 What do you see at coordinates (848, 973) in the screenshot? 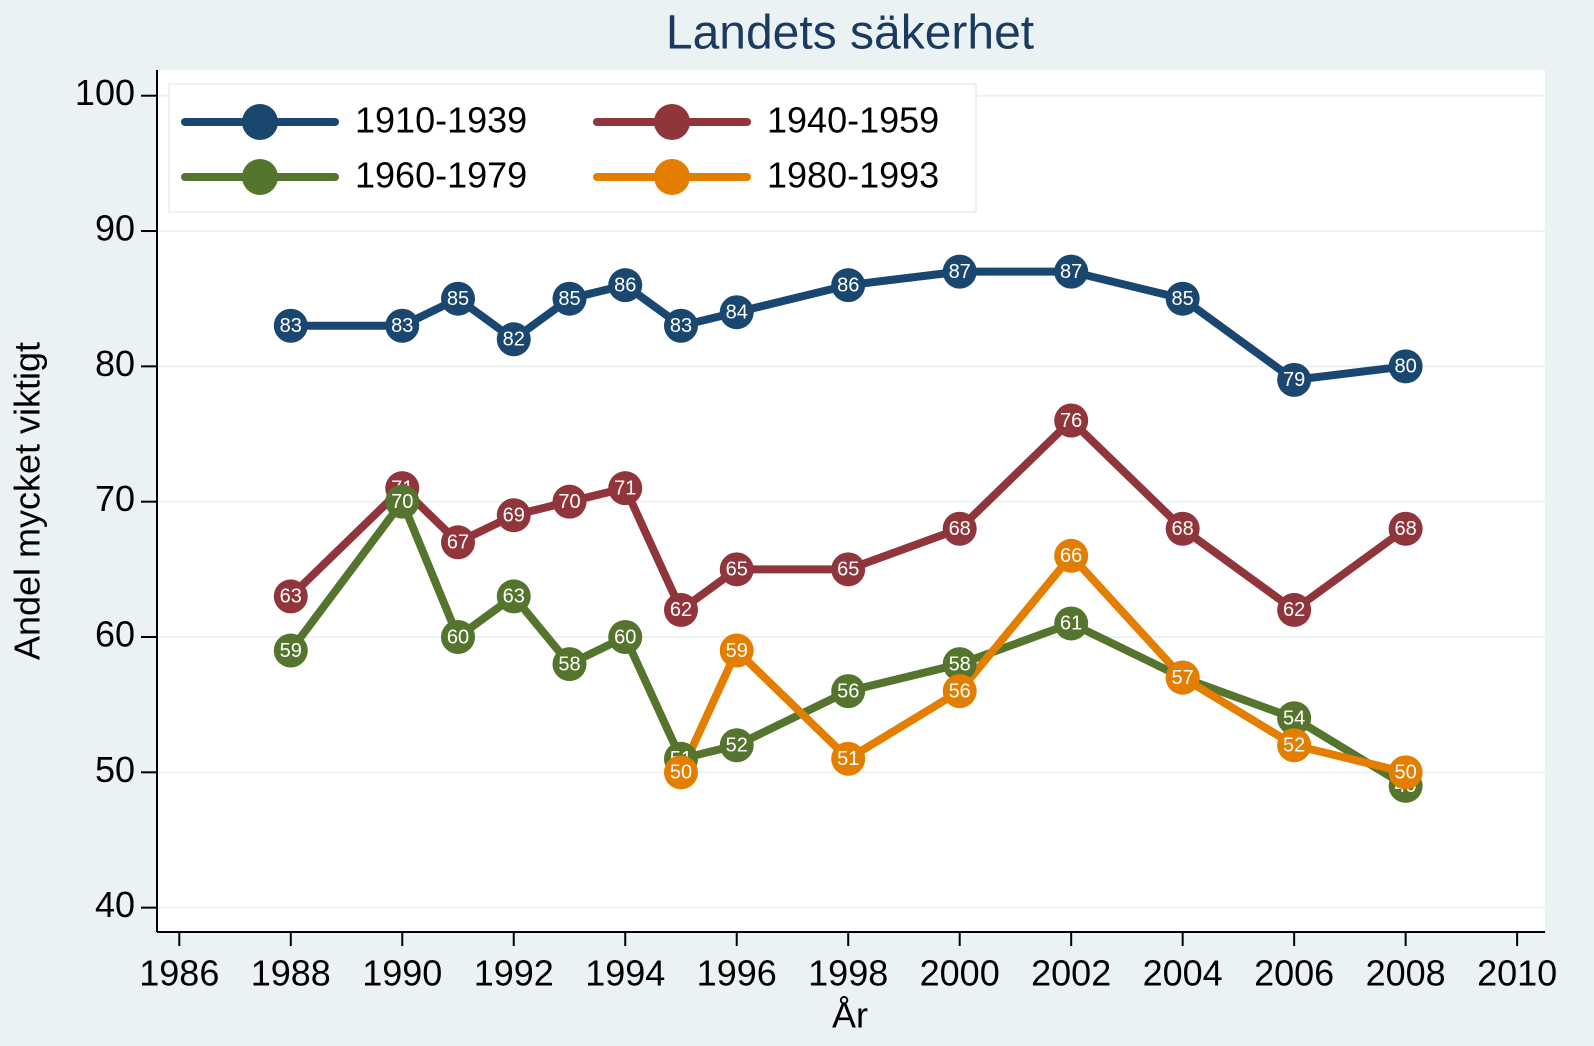
I see `x-tick-label: 1998` at bounding box center [848, 973].